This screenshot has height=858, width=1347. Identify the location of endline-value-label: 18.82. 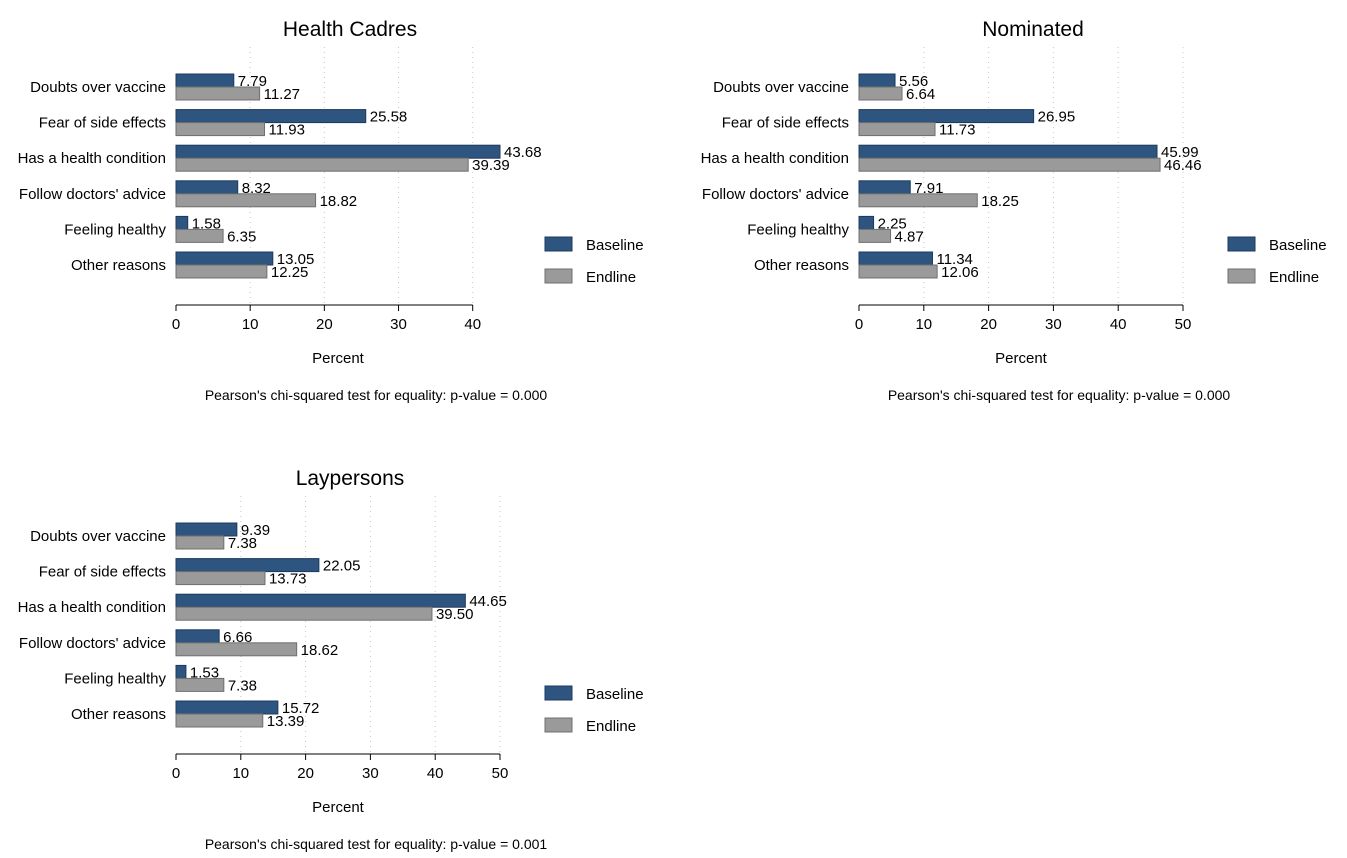
(339, 201).